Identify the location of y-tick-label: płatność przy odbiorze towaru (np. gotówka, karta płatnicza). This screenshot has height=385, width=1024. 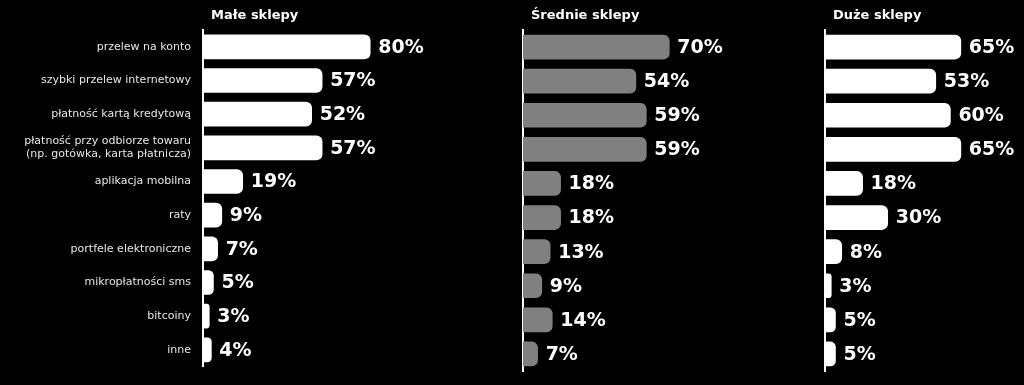
(107, 147).